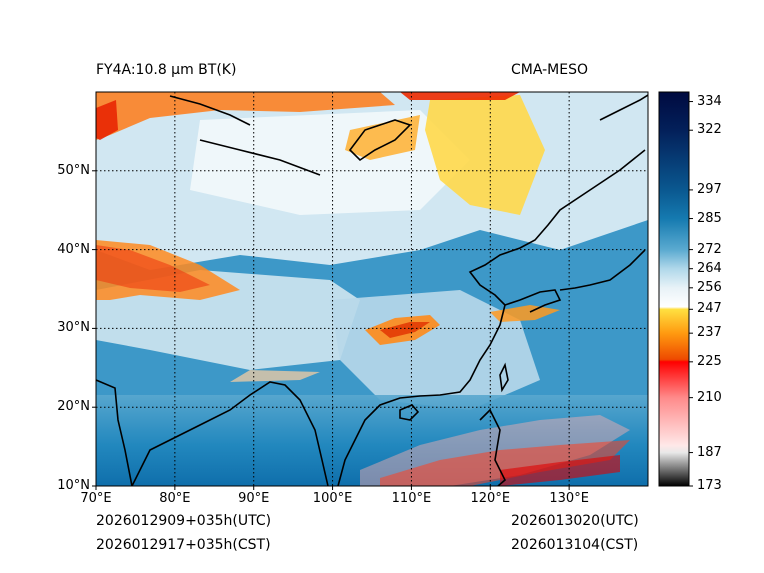 The image size is (764, 573). Describe the element at coordinates (114, 432) in the screenshot. I see `coast-india-west` at that location.